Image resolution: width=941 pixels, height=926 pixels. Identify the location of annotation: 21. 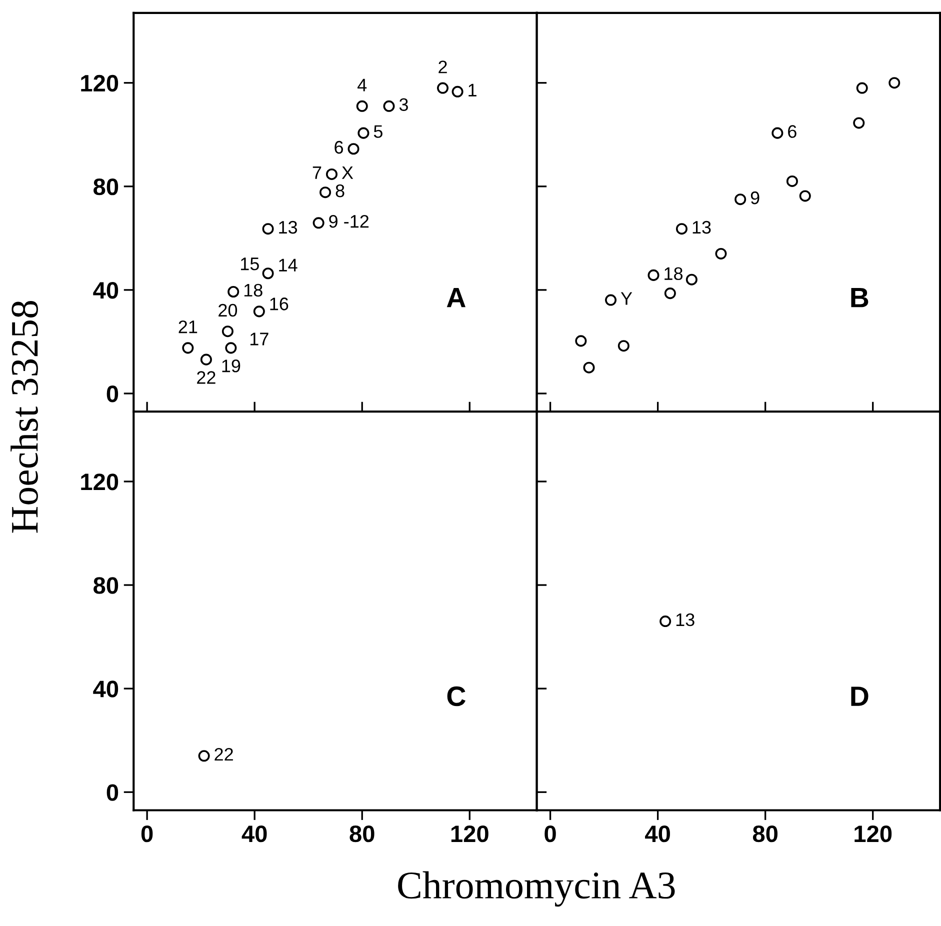
(188, 327).